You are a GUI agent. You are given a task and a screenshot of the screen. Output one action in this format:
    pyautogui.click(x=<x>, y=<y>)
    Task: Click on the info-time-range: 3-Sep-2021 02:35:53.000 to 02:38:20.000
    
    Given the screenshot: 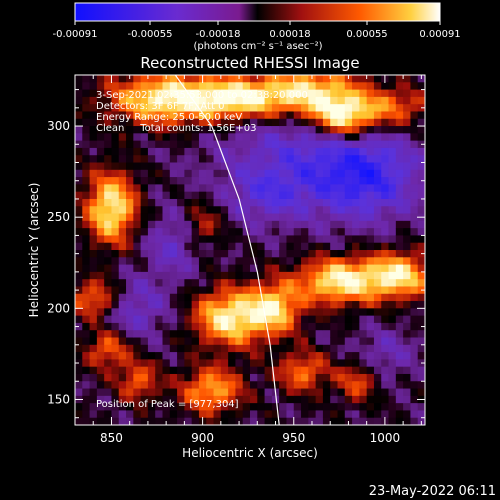 What is the action you would take?
    pyautogui.click(x=202, y=95)
    